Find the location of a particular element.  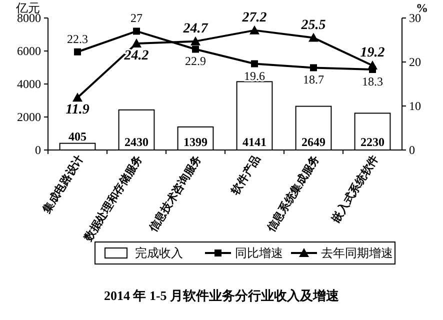

x-tick-label: 集成电路设计 is located at coordinates (63, 184).